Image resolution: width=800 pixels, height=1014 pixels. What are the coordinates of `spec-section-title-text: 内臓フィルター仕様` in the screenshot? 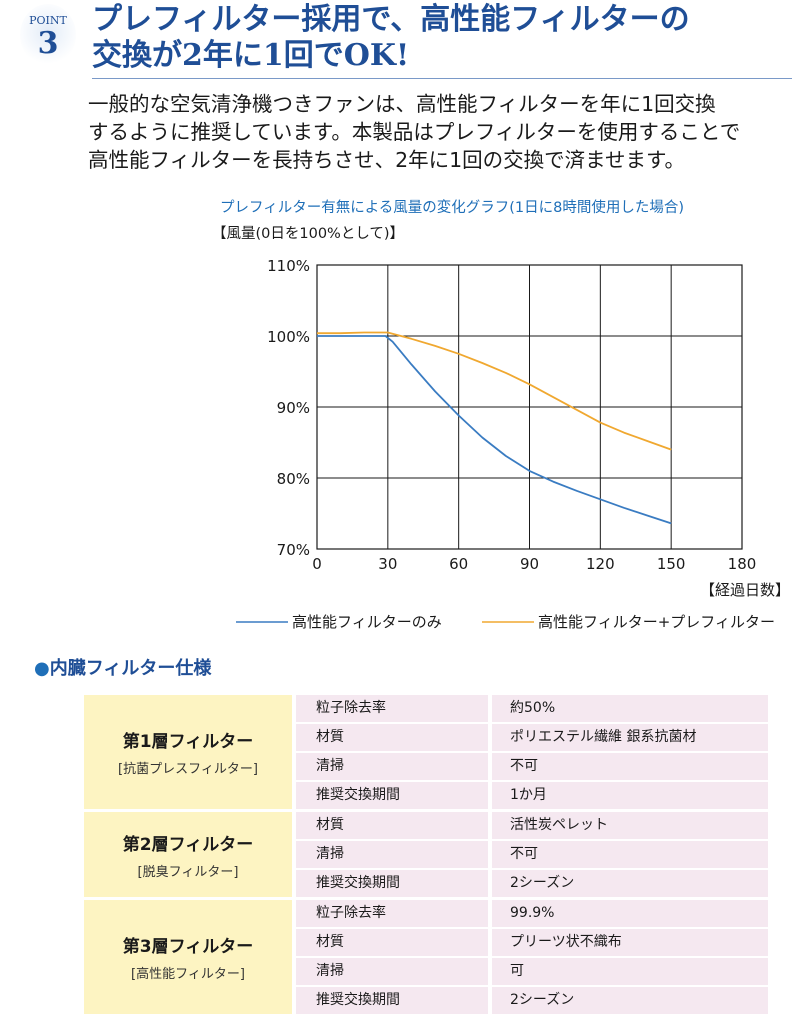 It's located at (130, 668).